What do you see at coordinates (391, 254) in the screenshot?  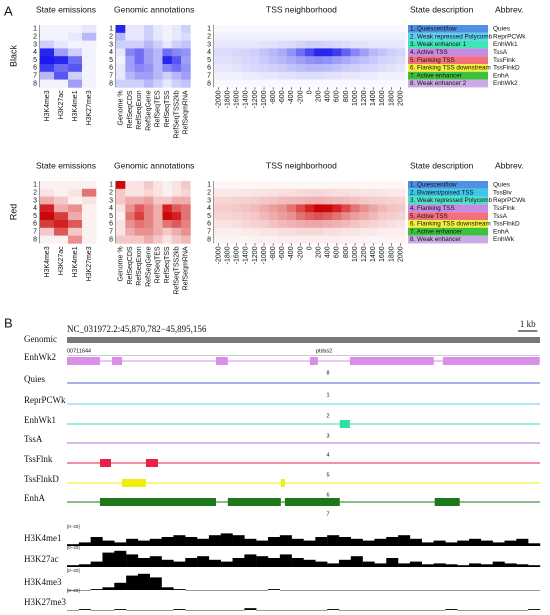 I see `x-tick-label: 1800` at bounding box center [391, 254].